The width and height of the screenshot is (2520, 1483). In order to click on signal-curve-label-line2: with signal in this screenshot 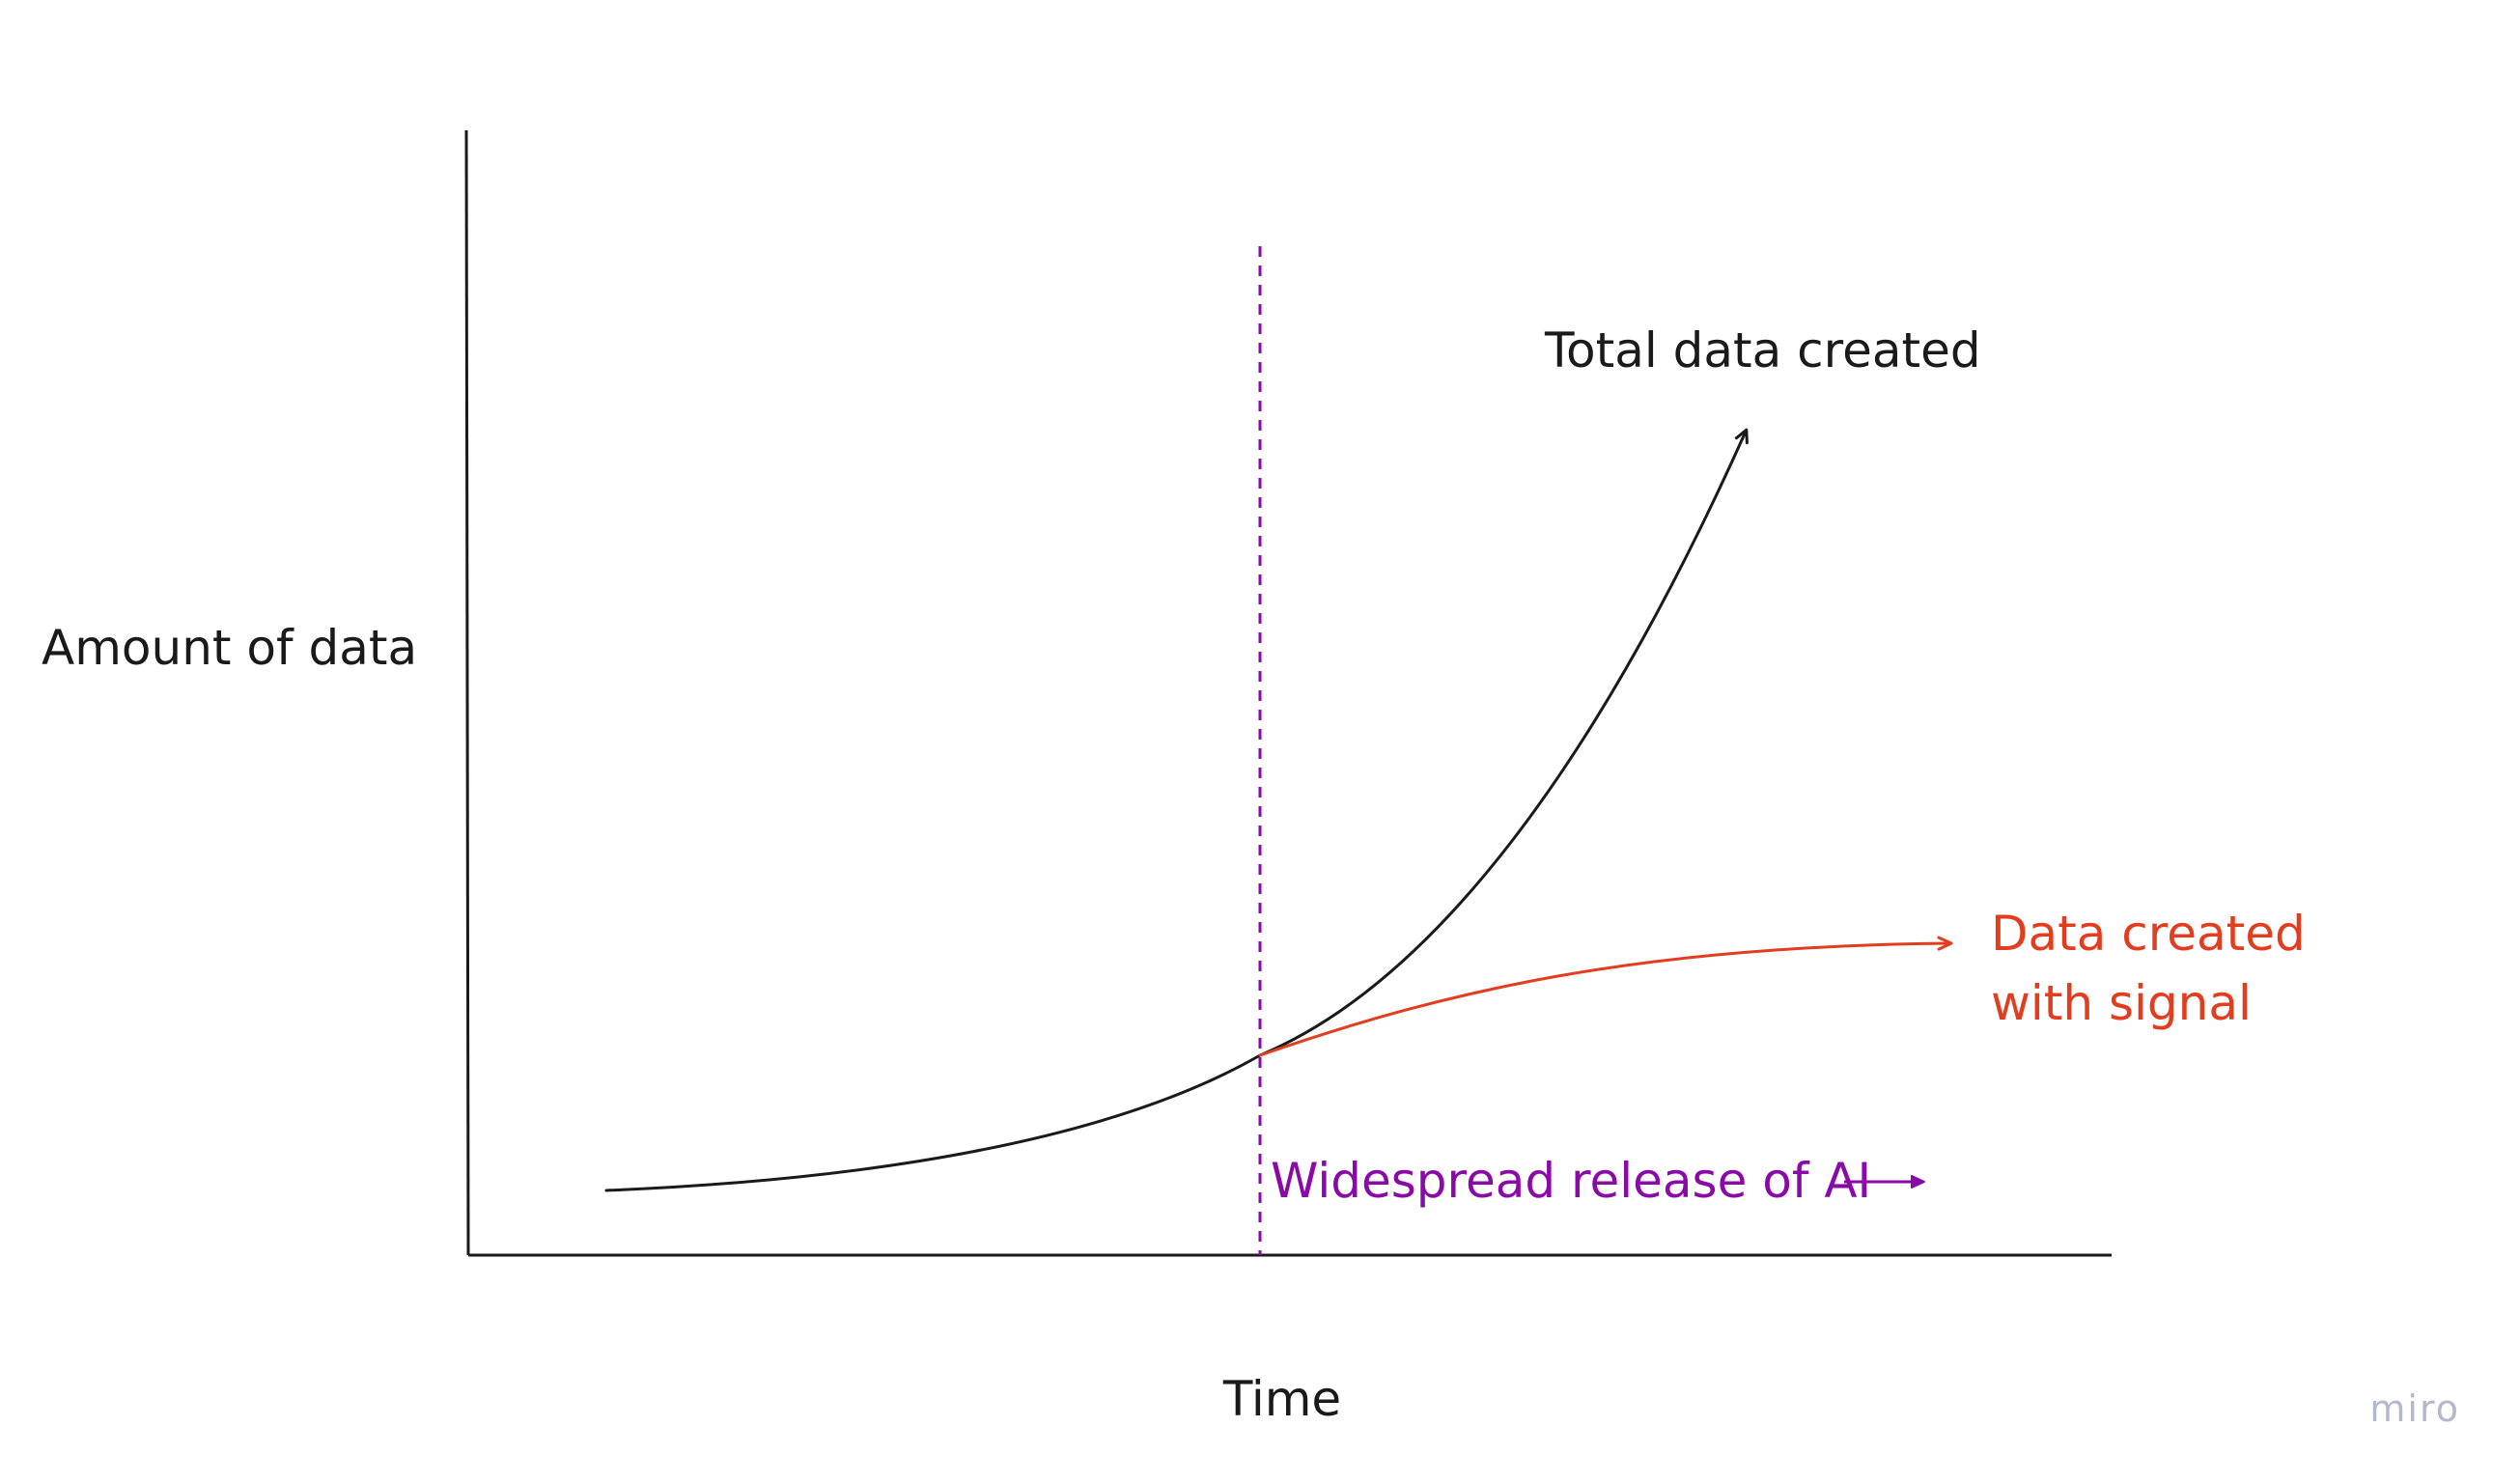, I will do `click(2122, 1003)`.